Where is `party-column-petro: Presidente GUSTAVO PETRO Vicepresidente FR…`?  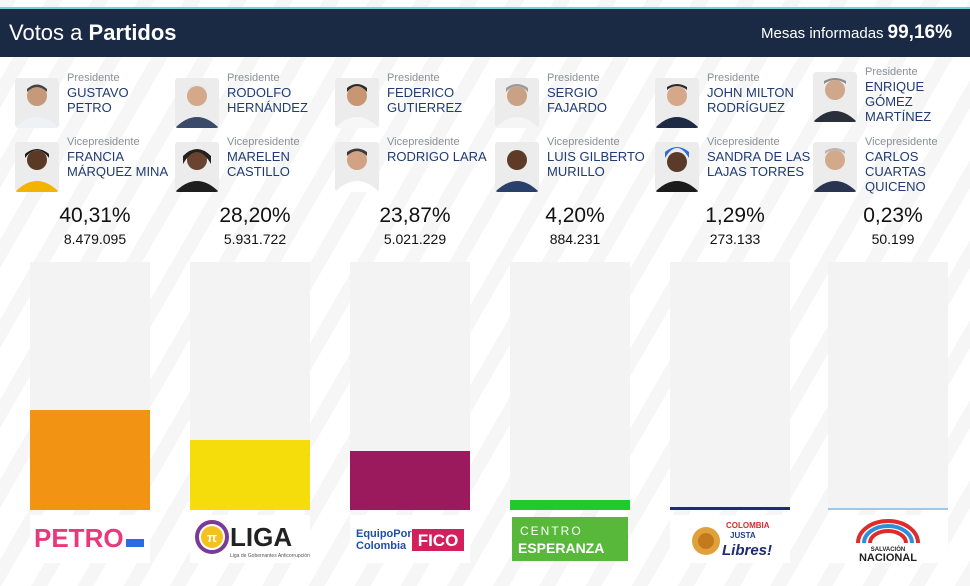
party-column-petro: Presidente GUSTAVO PETRO Vicepresidente FR… is located at coordinates (95, 320).